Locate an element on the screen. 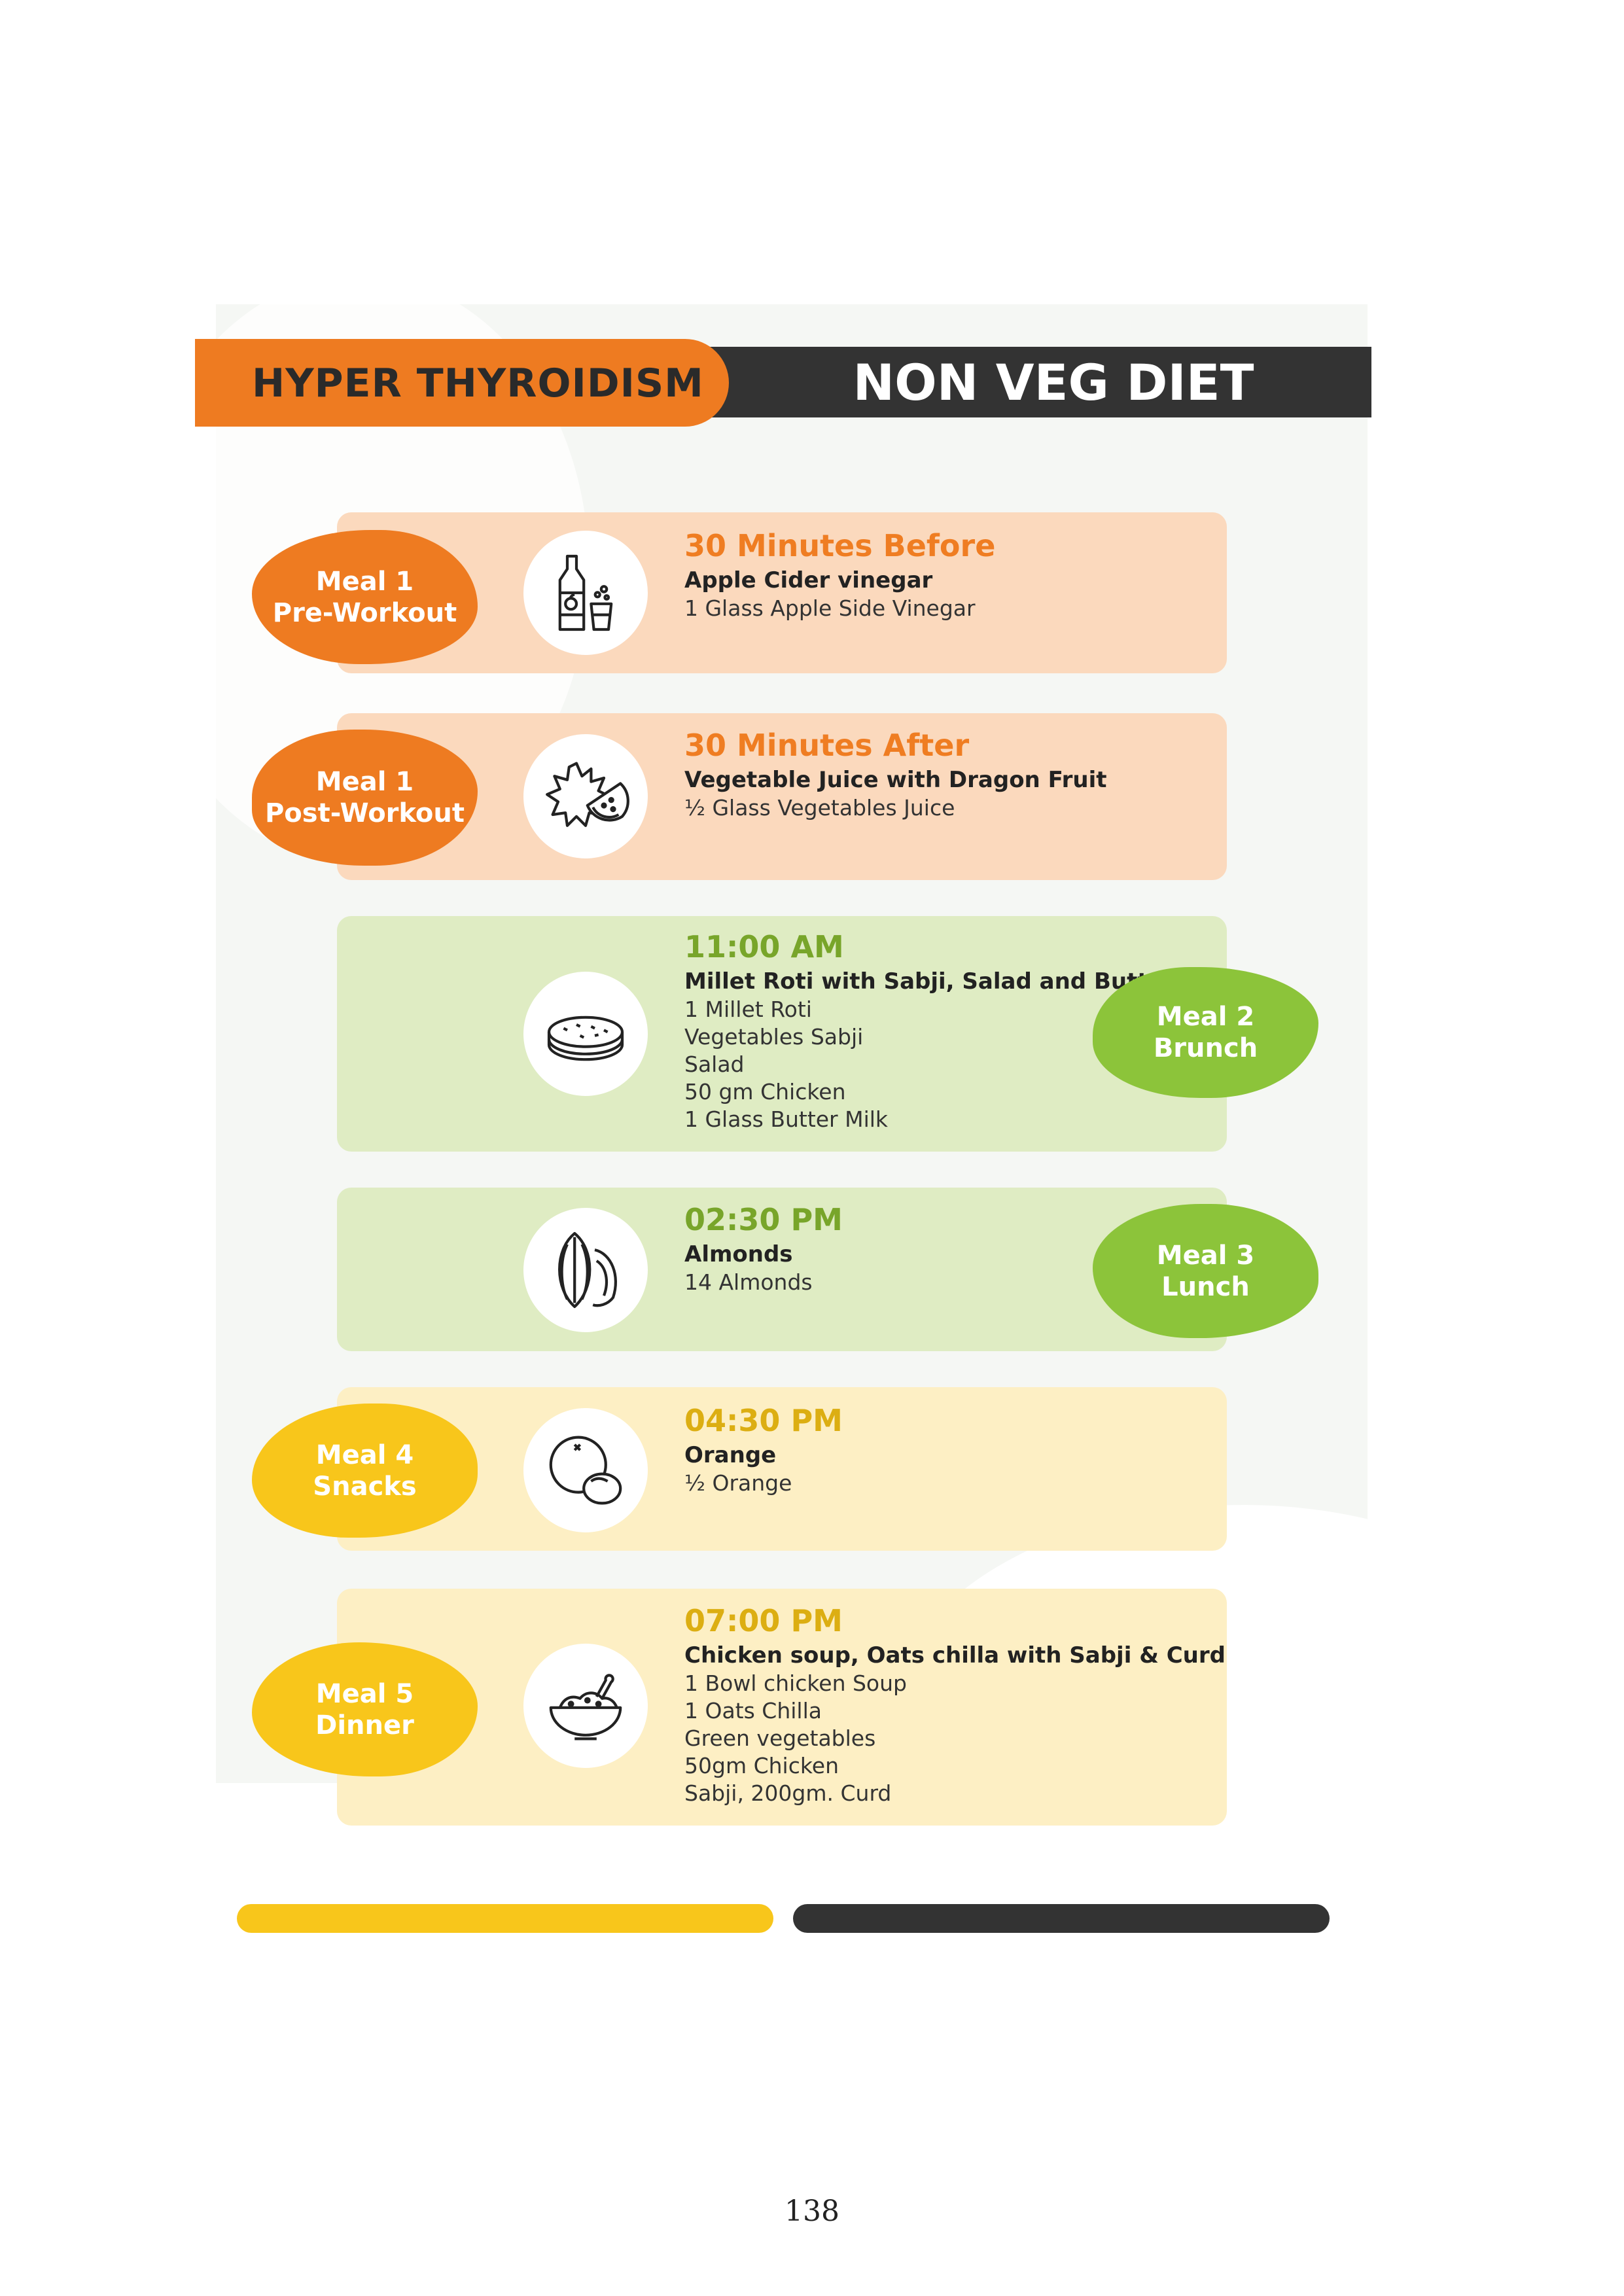 This screenshot has width=1624, height=2296. meal-item: Vegetables Sabji is located at coordinates (774, 1037).